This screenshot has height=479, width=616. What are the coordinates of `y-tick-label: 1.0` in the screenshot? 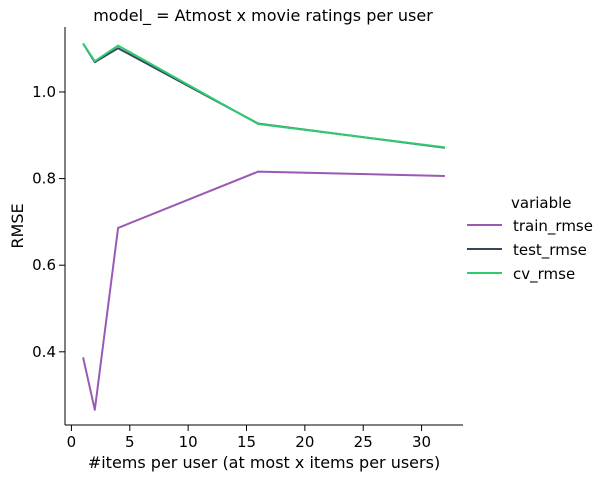 It's located at (44, 92).